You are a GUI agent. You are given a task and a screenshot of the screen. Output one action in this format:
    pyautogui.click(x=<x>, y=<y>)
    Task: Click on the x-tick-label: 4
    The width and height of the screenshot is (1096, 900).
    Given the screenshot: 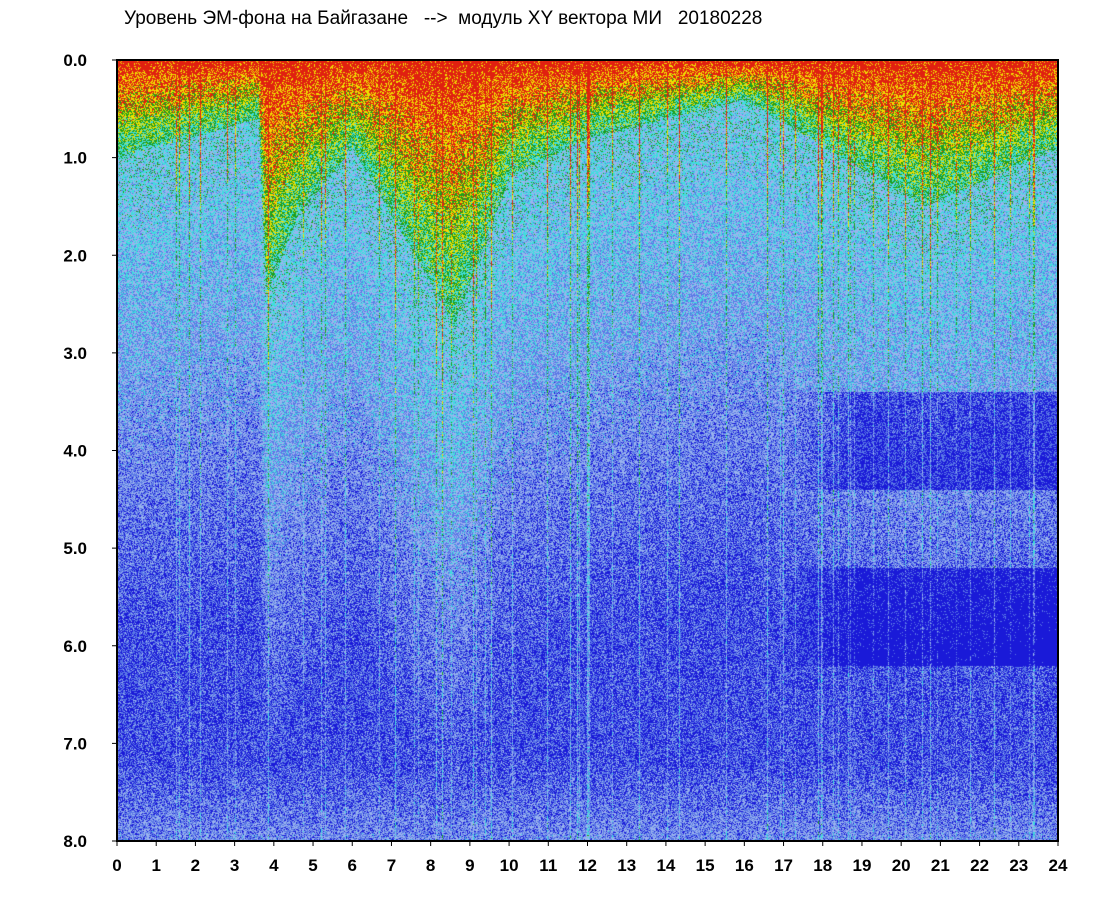 What is the action you would take?
    pyautogui.click(x=274, y=865)
    